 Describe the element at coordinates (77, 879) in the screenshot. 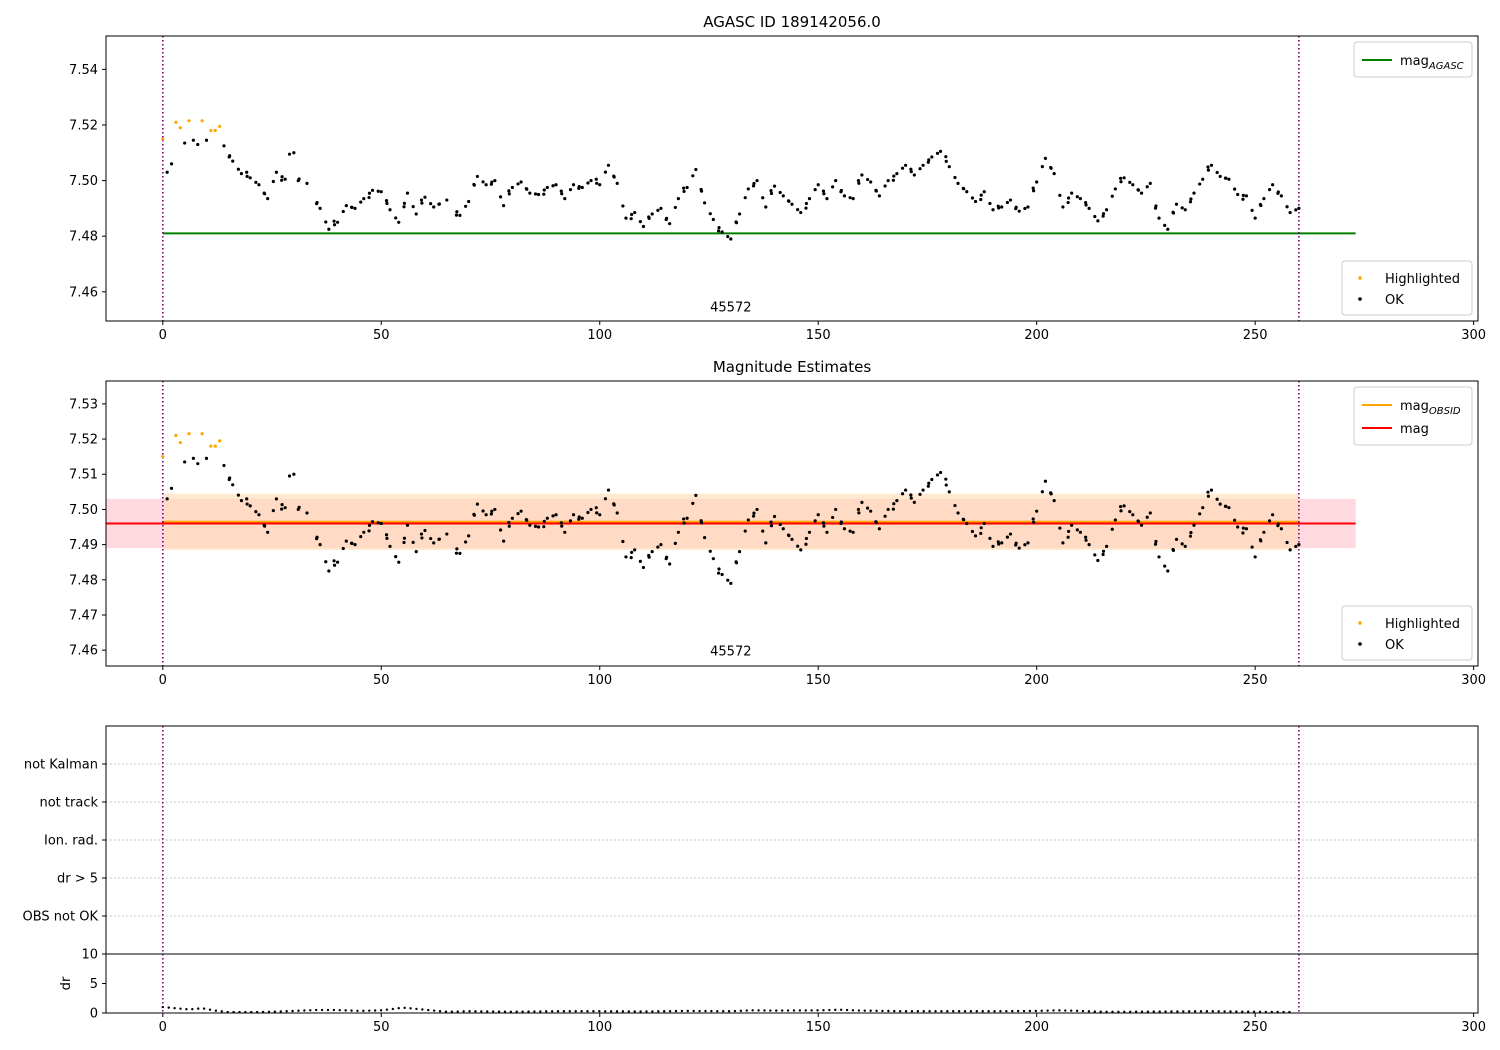

I see `flag-category-label: dr > 5` at that location.